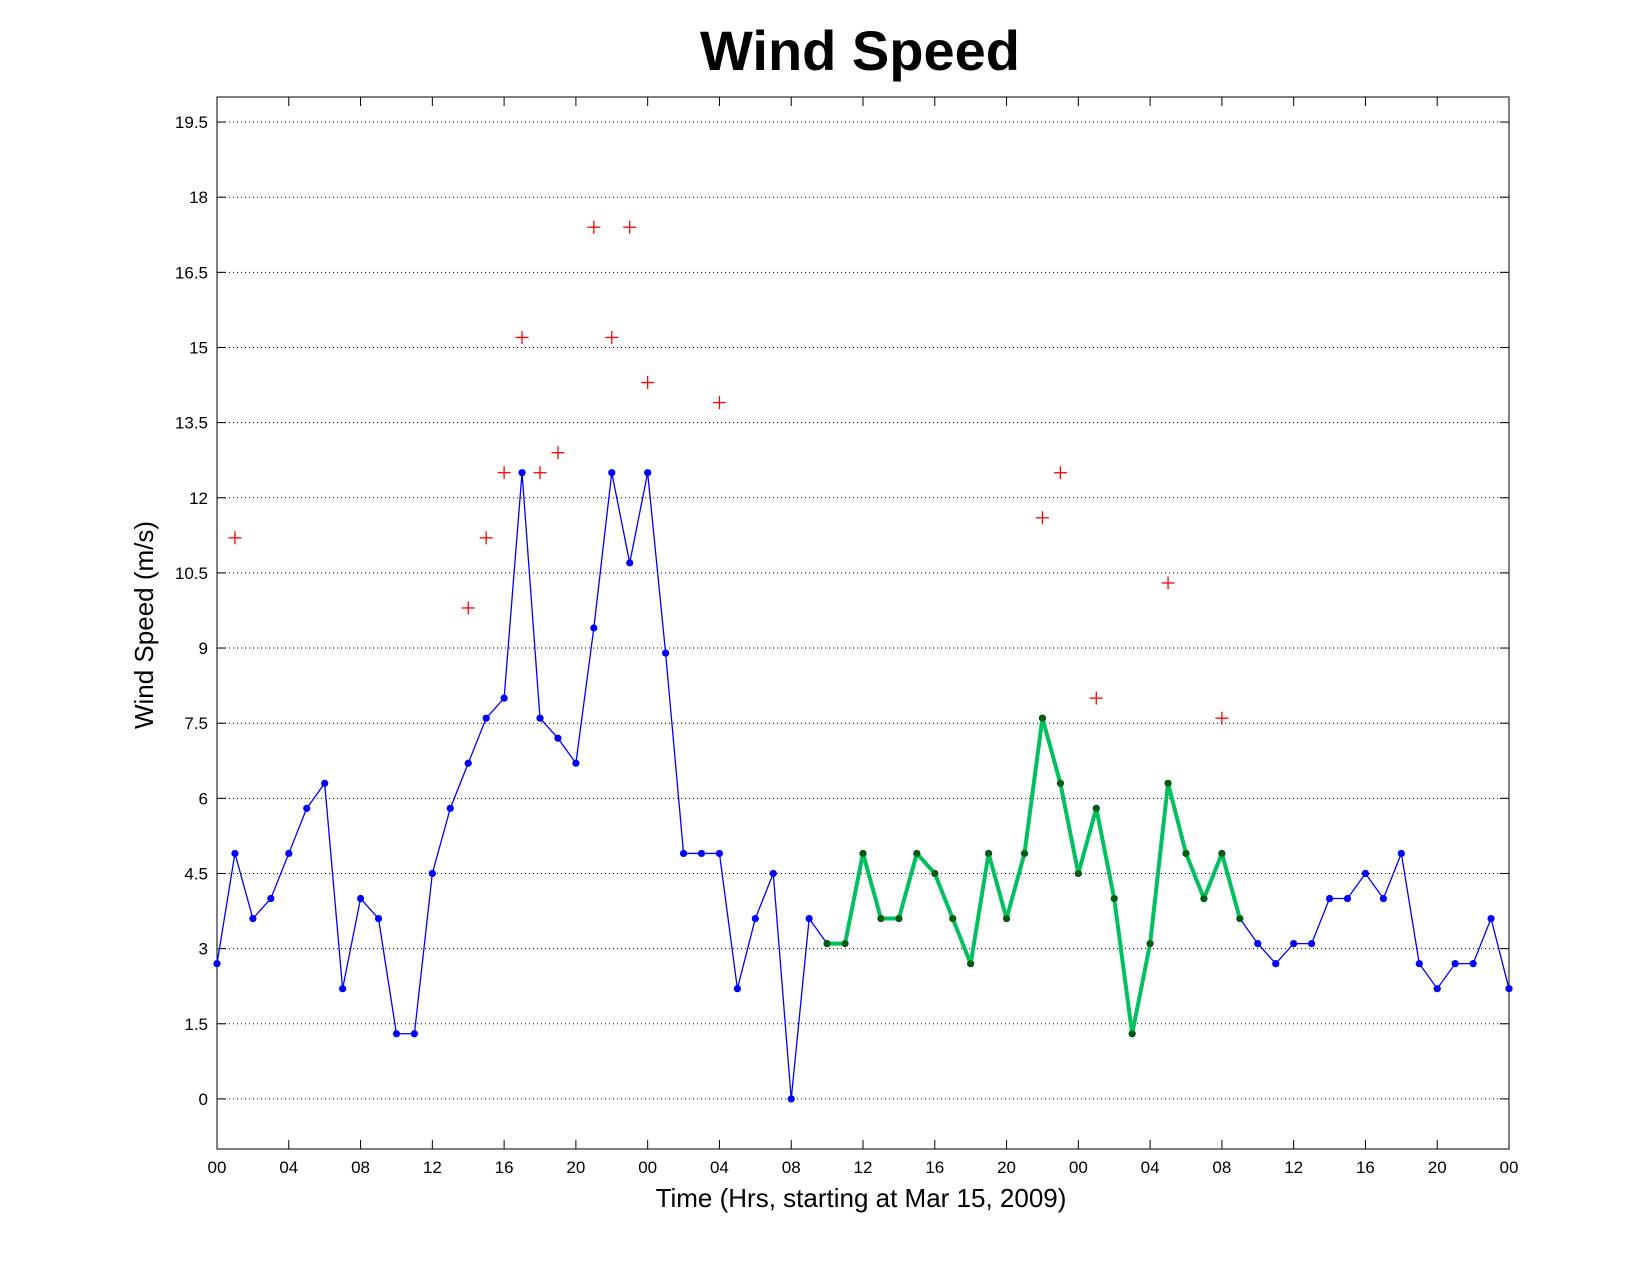 This screenshot has width=1650, height=1275. What do you see at coordinates (203, 648) in the screenshot?
I see `y-tick-label: 9` at bounding box center [203, 648].